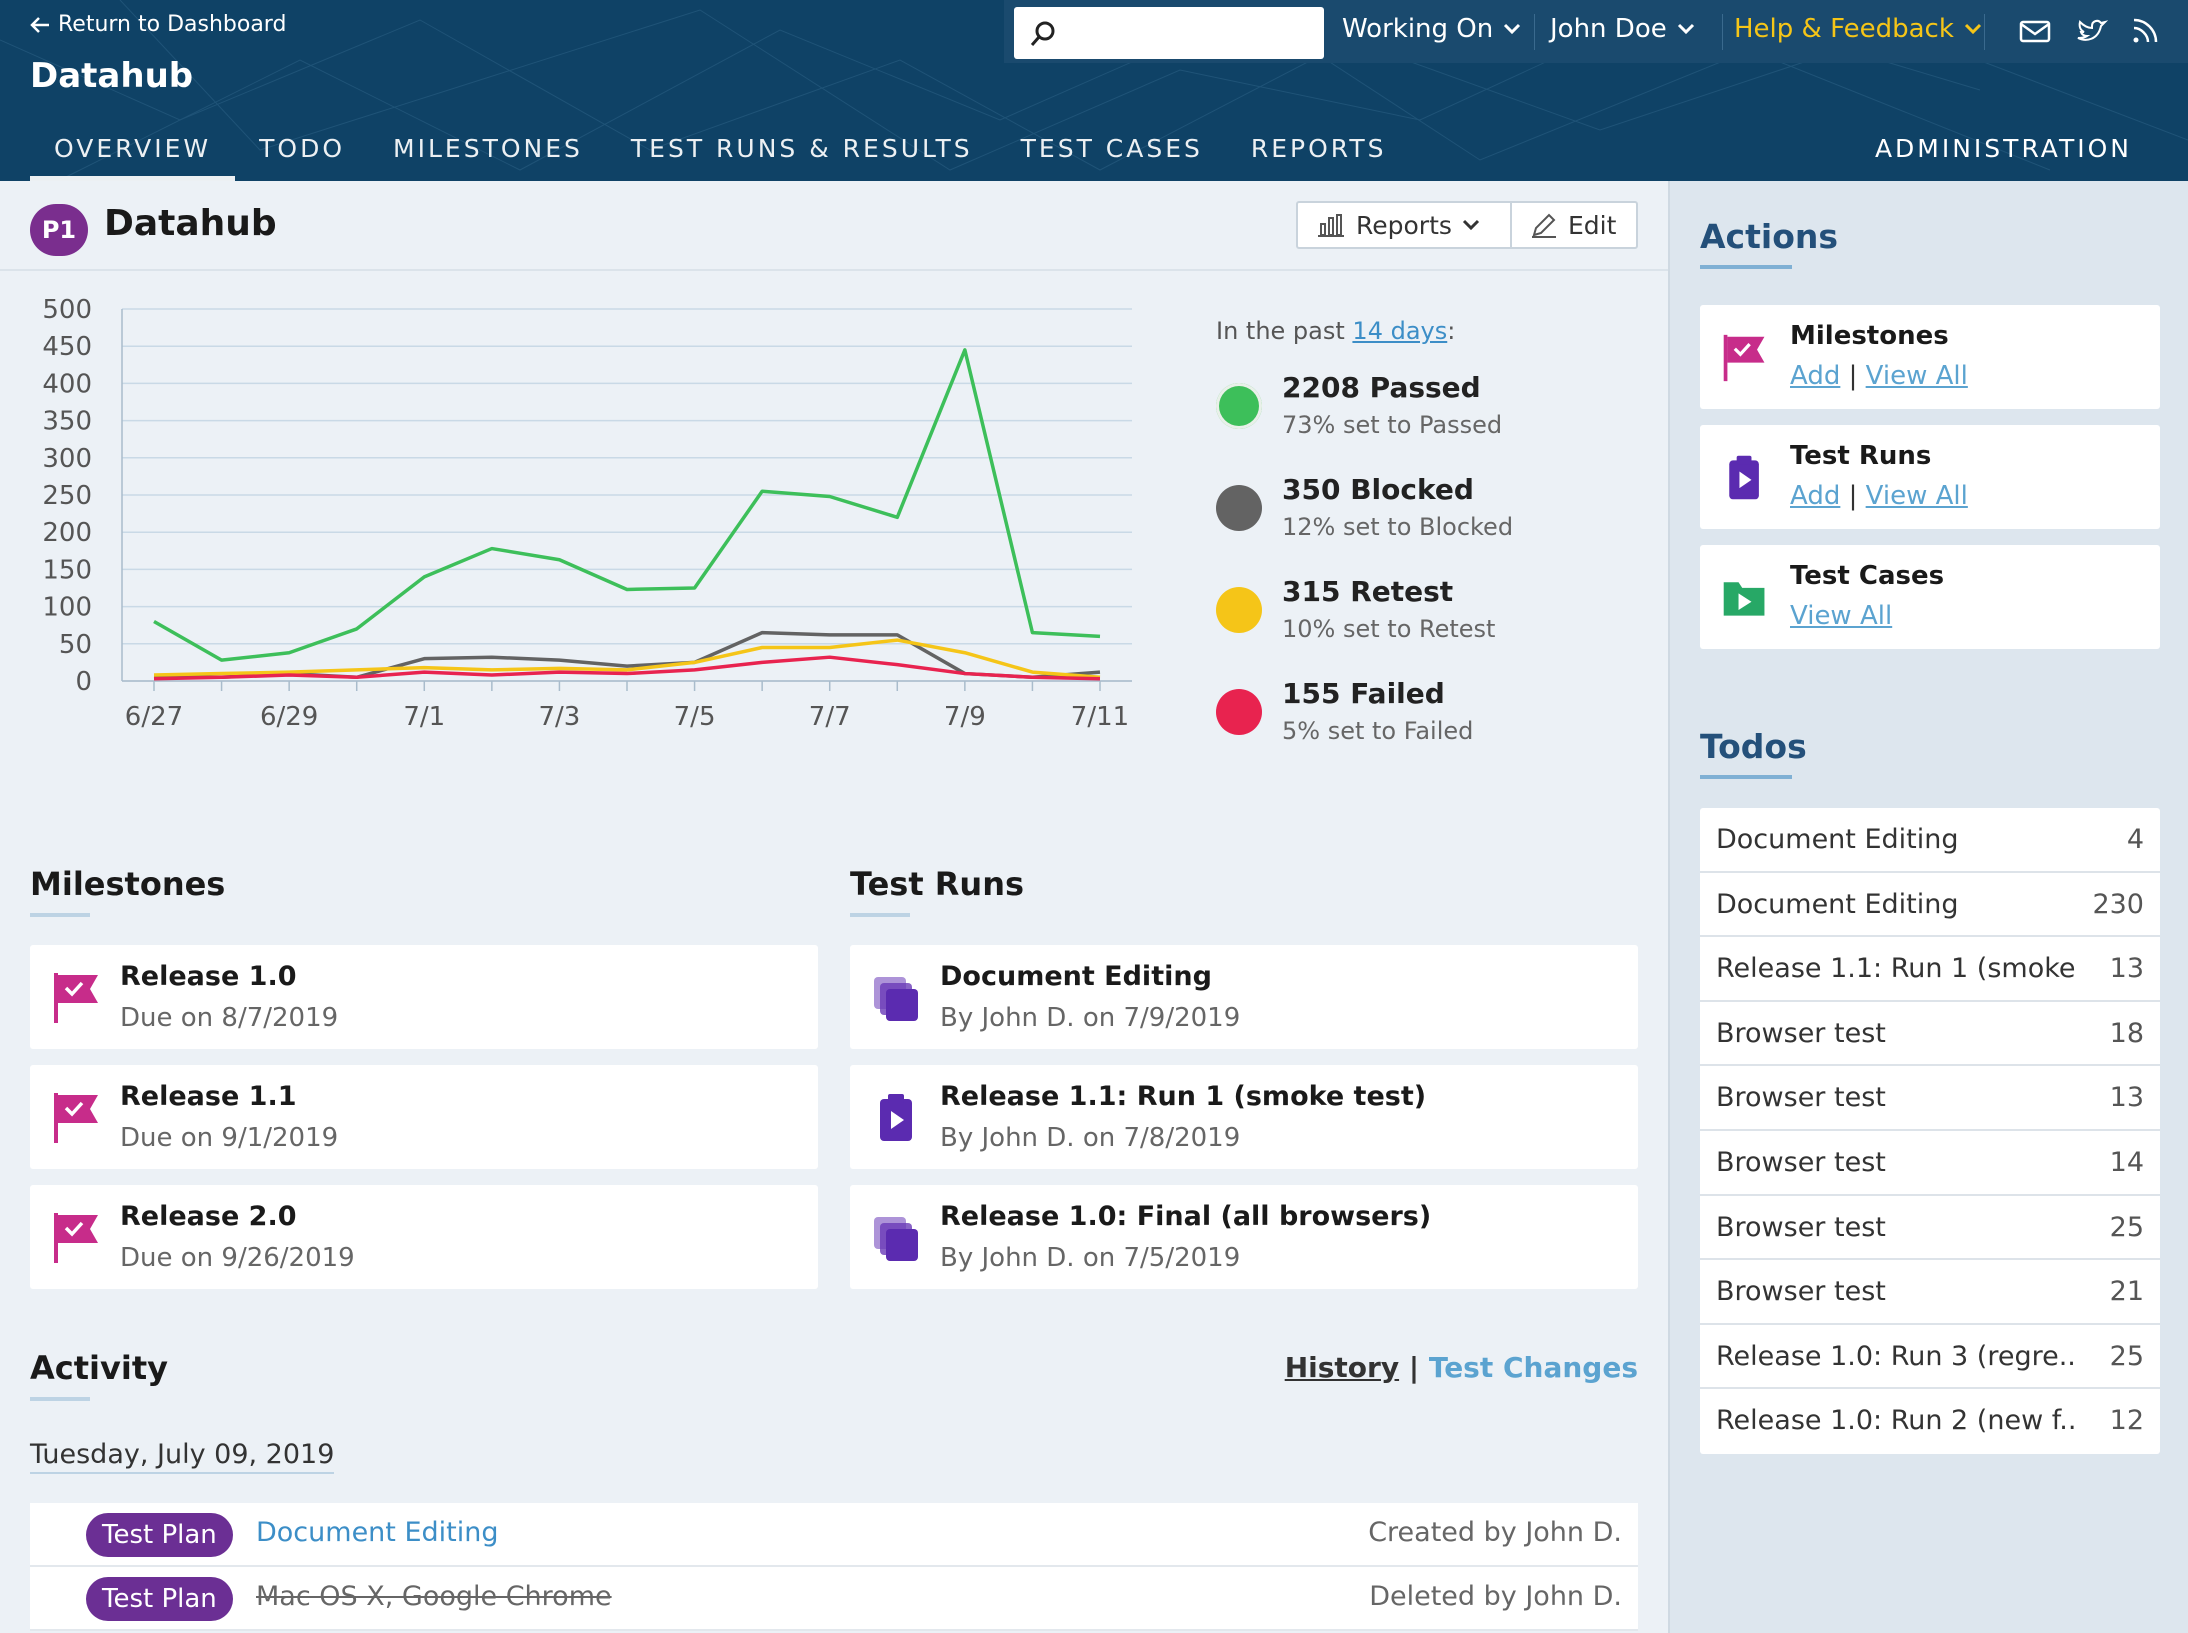 The width and height of the screenshot is (2188, 1633). I want to click on view-all-test-cases-link: View All, so click(1841, 616).